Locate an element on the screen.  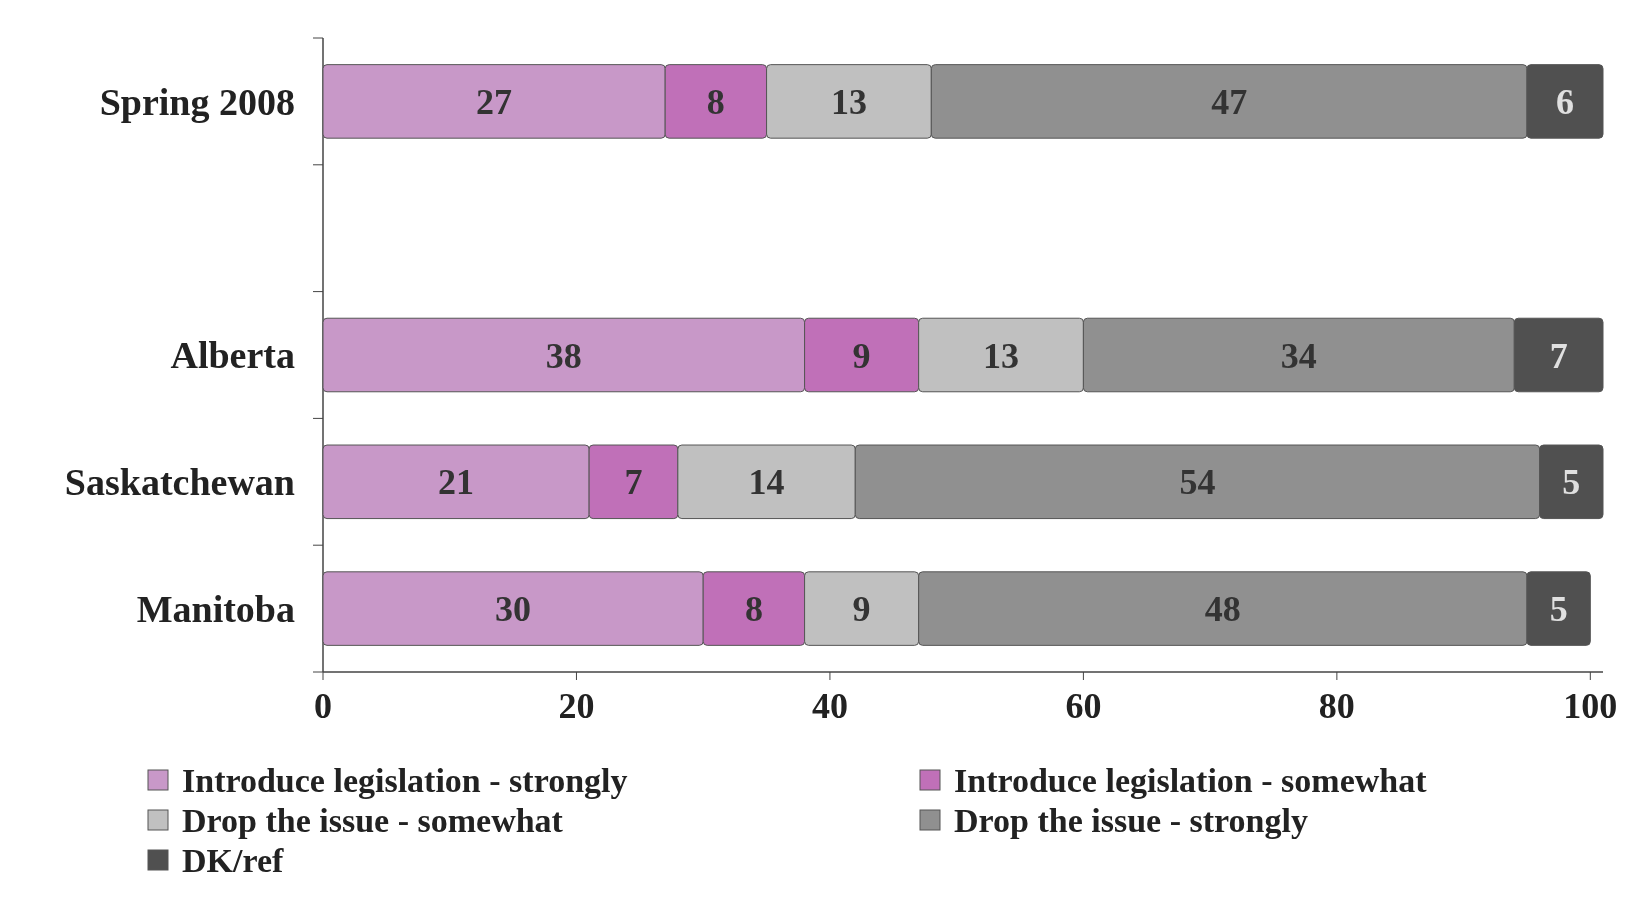
x-tick-label: 60 is located at coordinates (1083, 706).